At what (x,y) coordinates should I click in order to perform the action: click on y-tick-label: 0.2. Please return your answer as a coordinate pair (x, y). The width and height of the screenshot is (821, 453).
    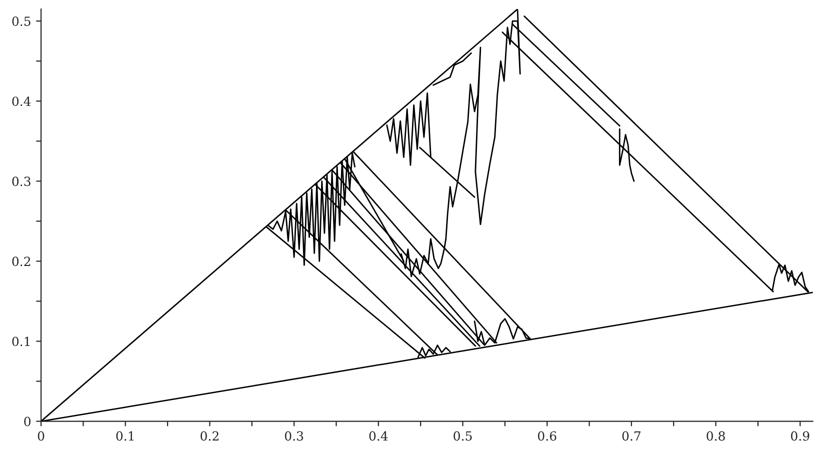
    Looking at the image, I should click on (21, 261).